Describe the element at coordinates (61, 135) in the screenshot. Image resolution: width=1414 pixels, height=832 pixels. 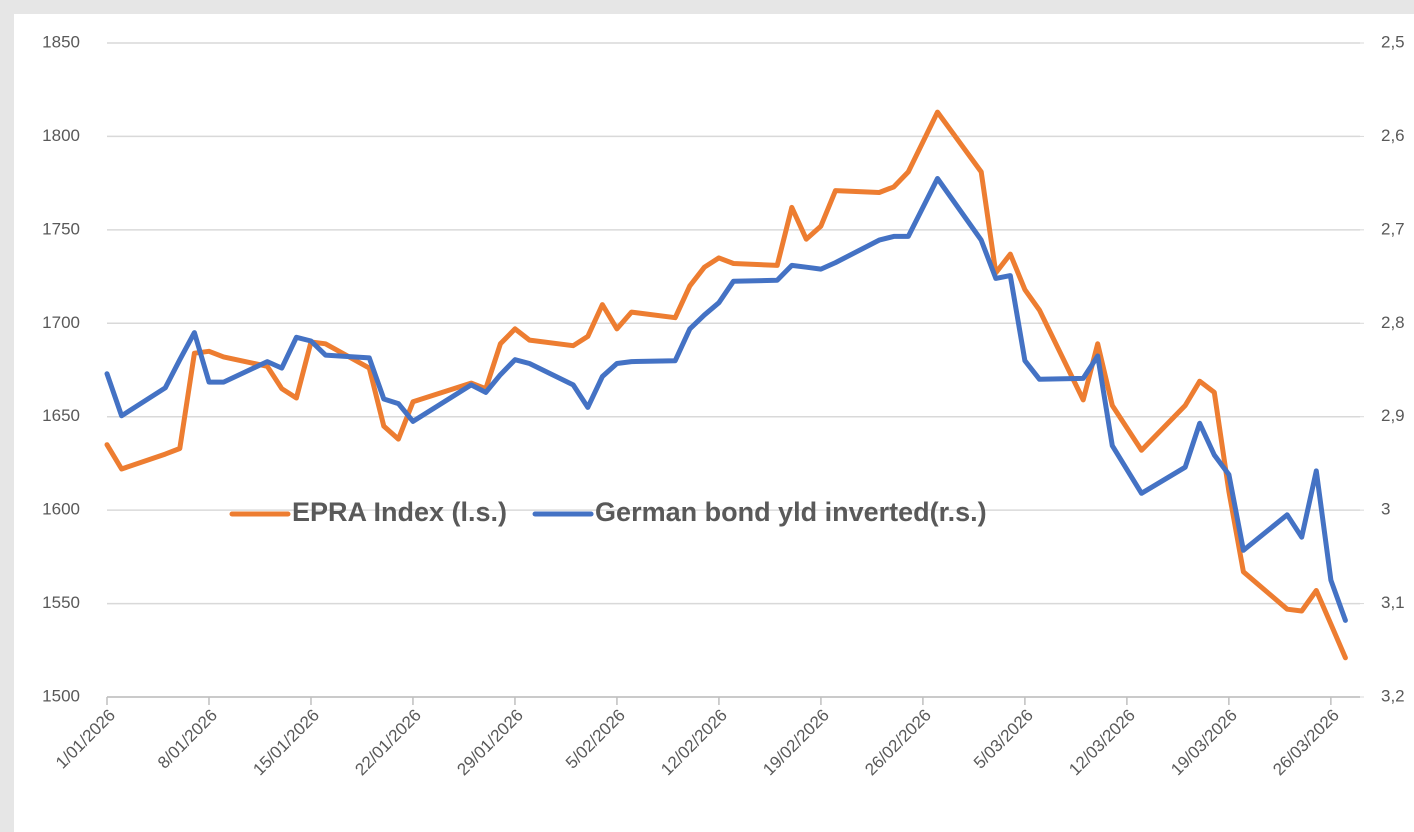
I see `y-tick-label: 1800` at that location.